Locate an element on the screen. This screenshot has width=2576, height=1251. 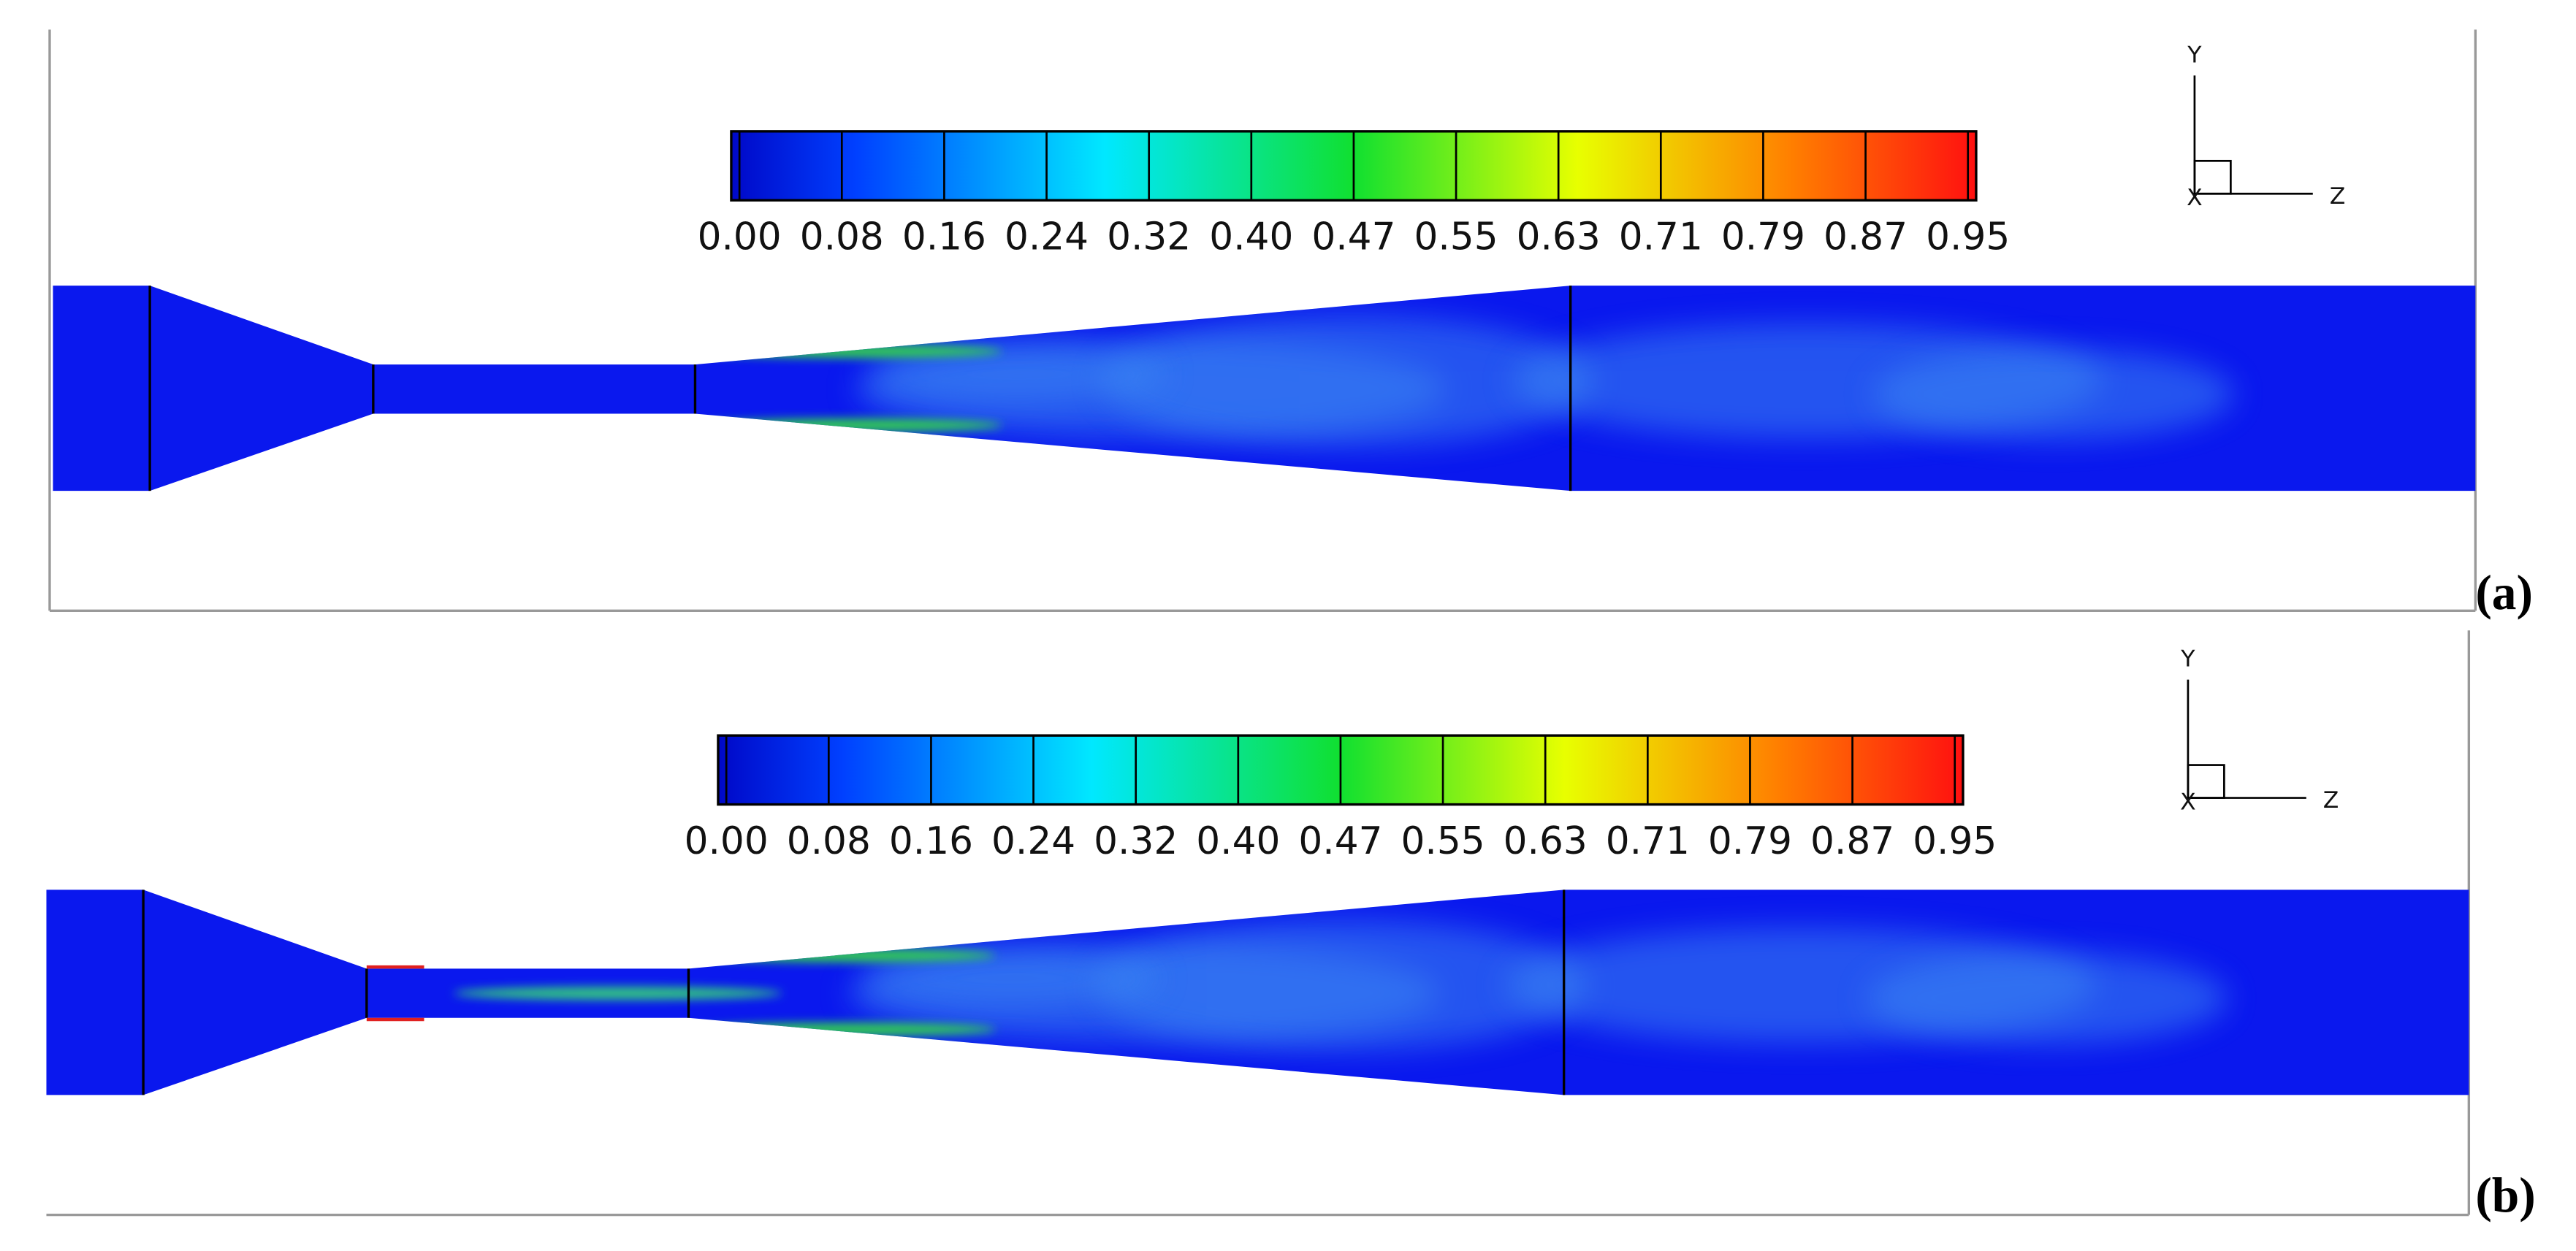
panel-label: (a) is located at coordinates (2504, 592).